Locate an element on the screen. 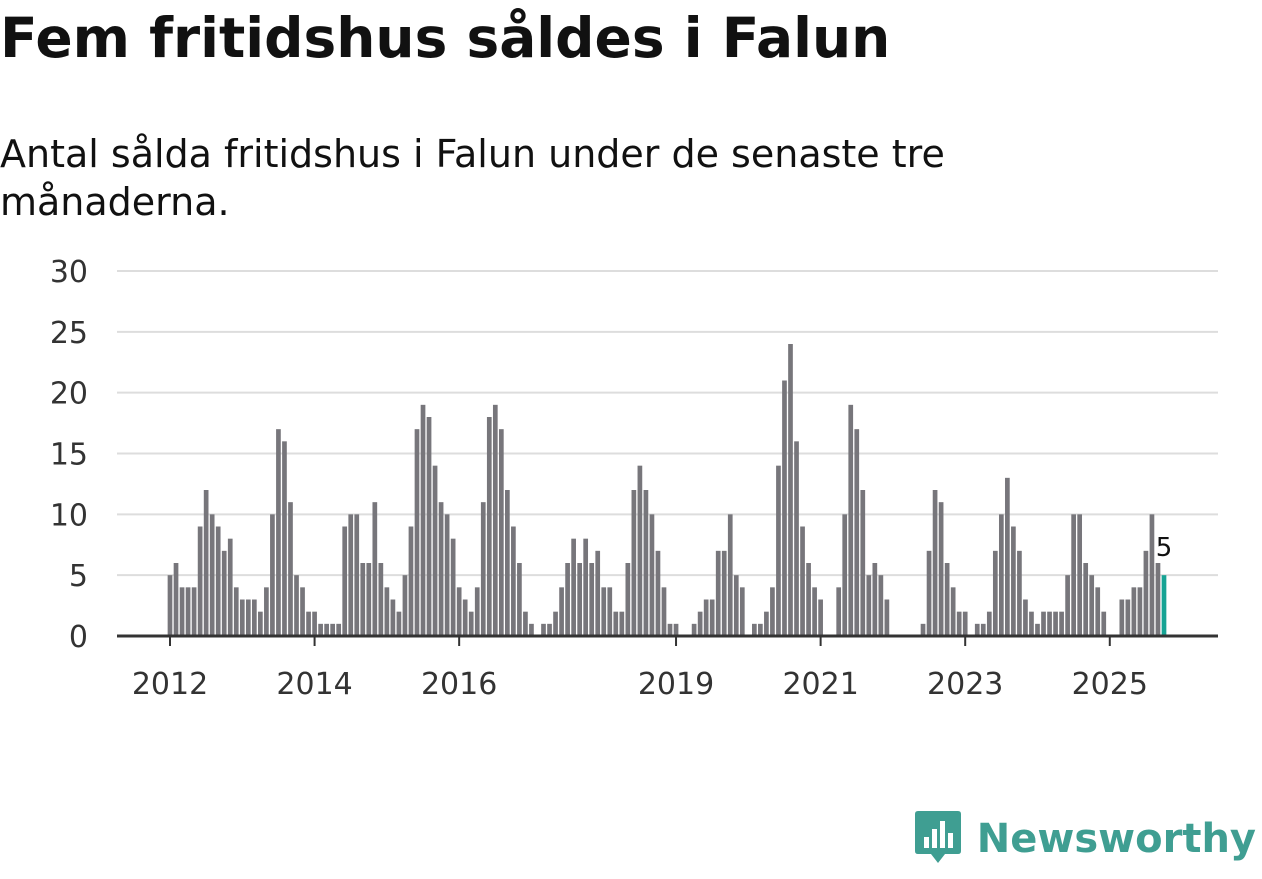  x-tick-label: 2019 is located at coordinates (676, 684).